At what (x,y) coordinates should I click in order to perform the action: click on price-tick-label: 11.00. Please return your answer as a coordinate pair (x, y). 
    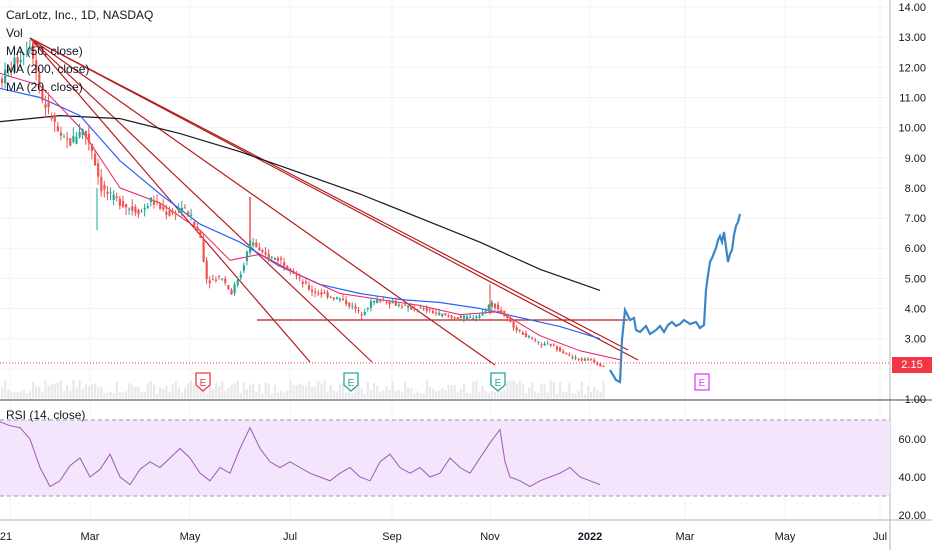
    Looking at the image, I should click on (912, 98).